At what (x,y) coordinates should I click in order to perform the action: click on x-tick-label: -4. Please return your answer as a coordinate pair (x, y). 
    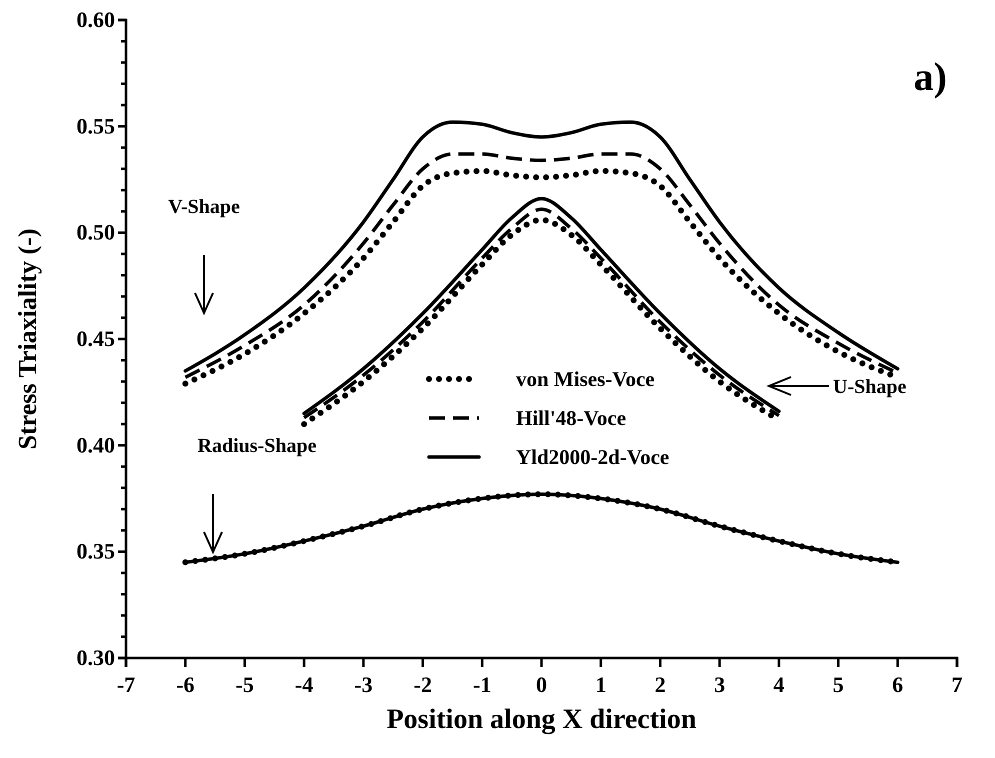
    Looking at the image, I should click on (304, 684).